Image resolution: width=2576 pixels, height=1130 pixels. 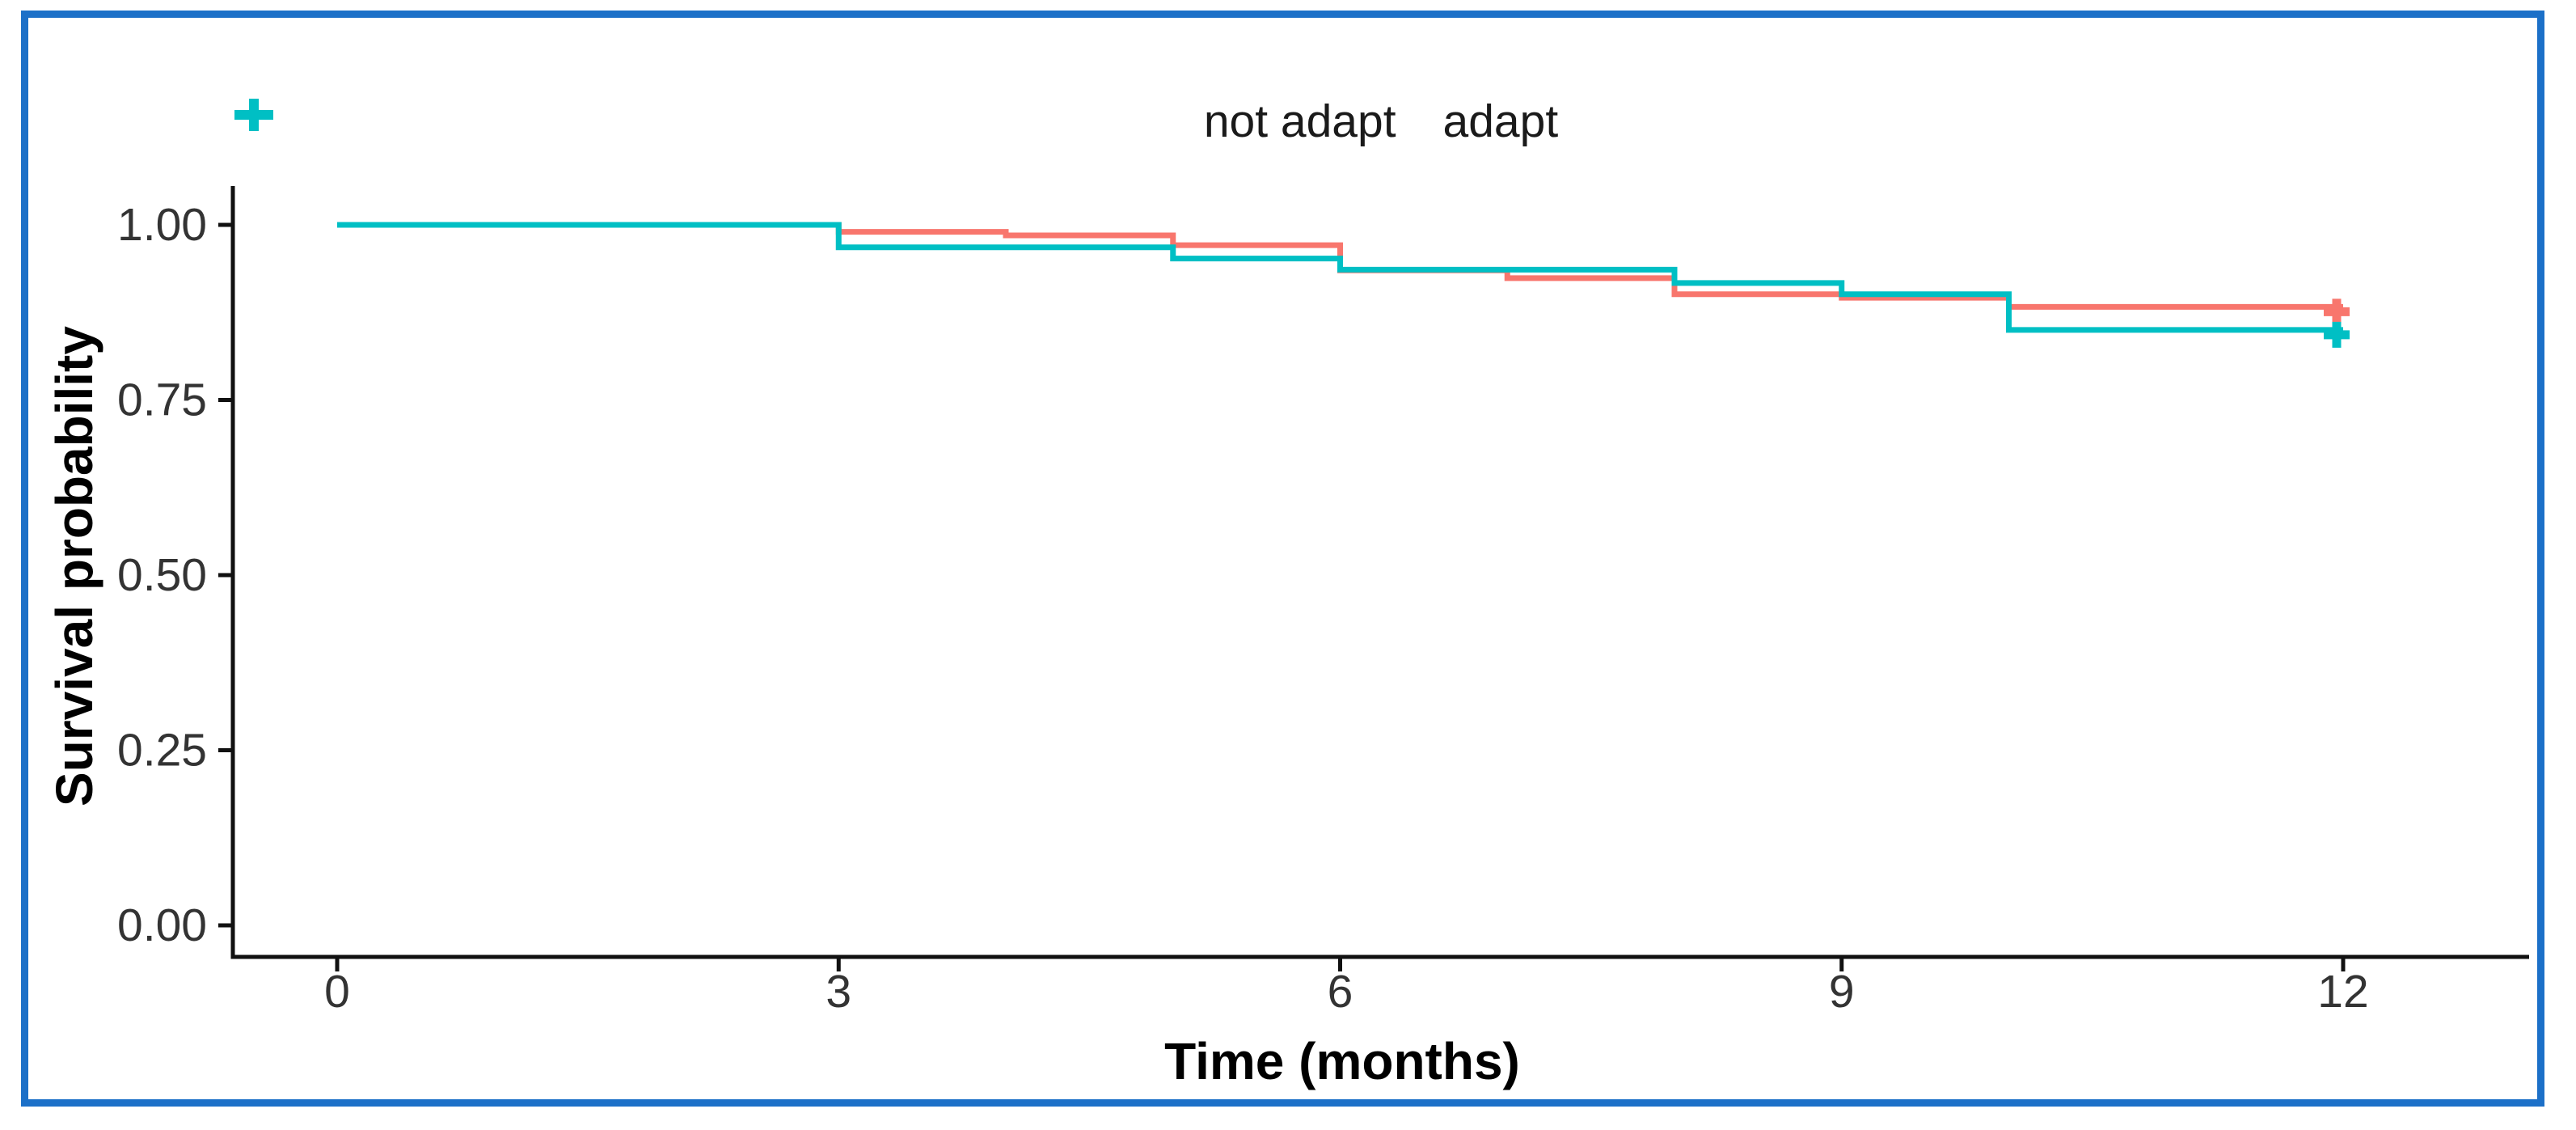 I want to click on legend-item-adapt: adapt, so click(x=897, y=121).